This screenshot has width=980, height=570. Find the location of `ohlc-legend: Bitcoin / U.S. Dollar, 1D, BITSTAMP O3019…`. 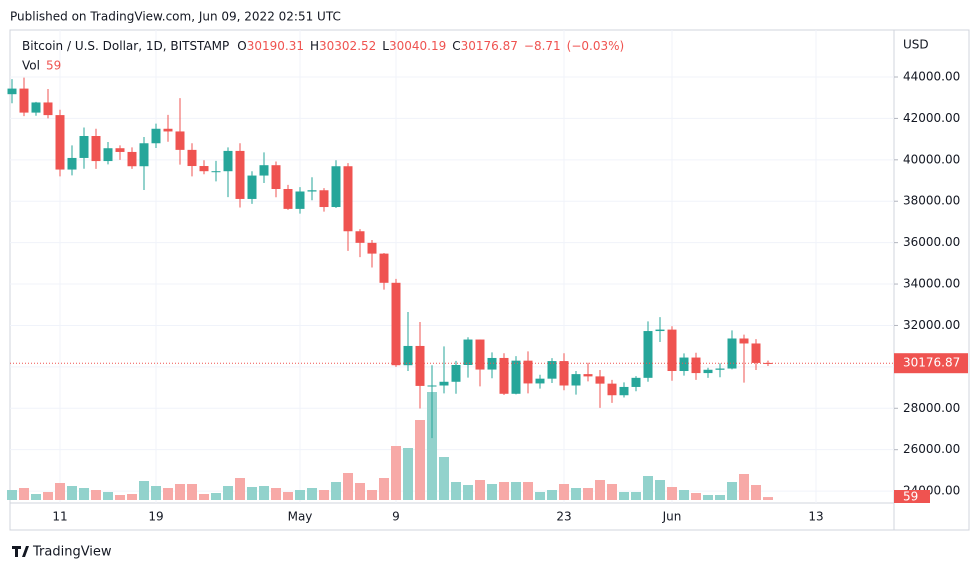

ohlc-legend: Bitcoin / U.S. Dollar, 1D, BITSTAMP O3019… is located at coordinates (323, 46).